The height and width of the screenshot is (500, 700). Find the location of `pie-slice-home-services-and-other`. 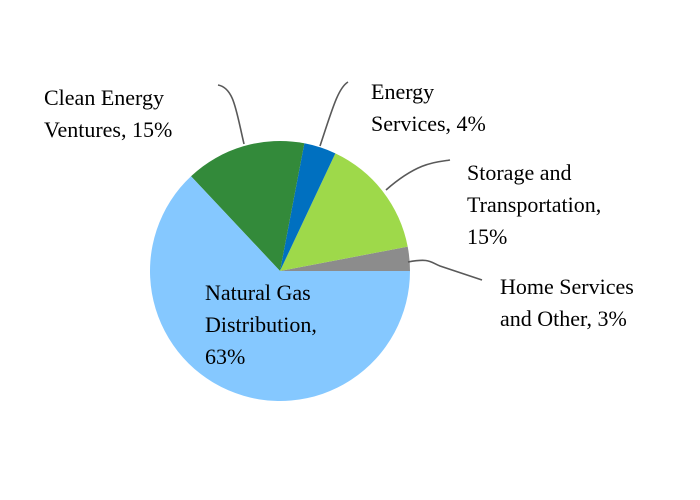

pie-slice-home-services-and-other is located at coordinates (345, 258).